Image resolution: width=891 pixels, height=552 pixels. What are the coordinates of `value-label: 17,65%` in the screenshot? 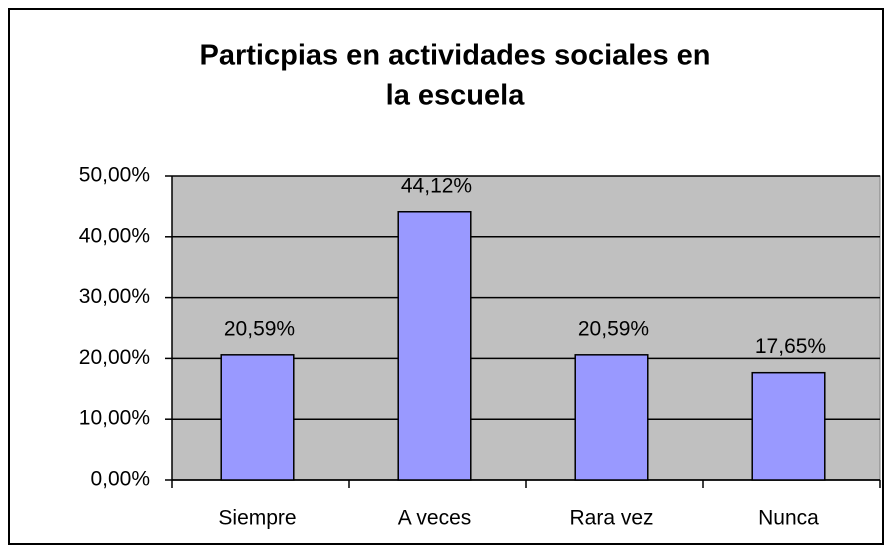 It's located at (790, 346).